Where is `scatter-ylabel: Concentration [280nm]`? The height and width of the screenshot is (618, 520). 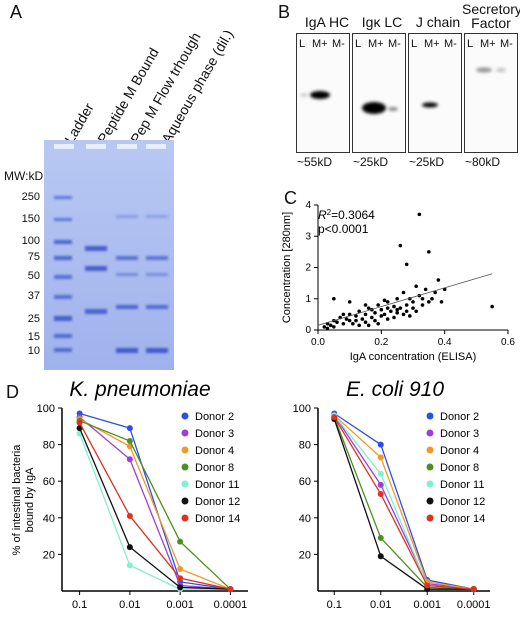
scatter-ylabel: Concentration [280nm] is located at coordinates (287, 267).